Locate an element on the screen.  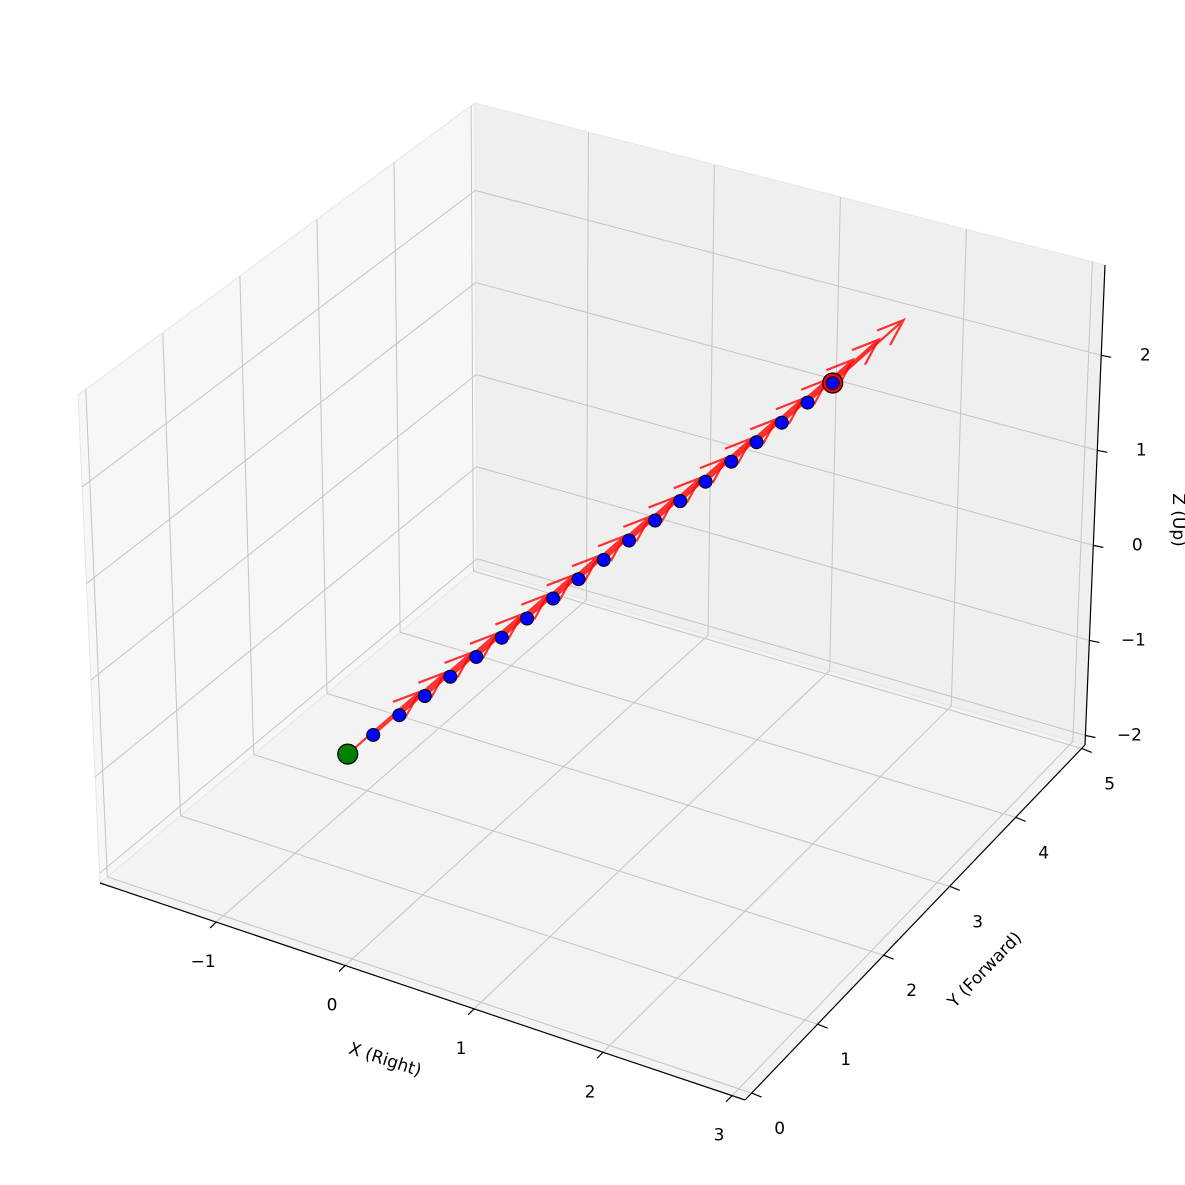
y-tick-label: 3 is located at coordinates (977, 922).